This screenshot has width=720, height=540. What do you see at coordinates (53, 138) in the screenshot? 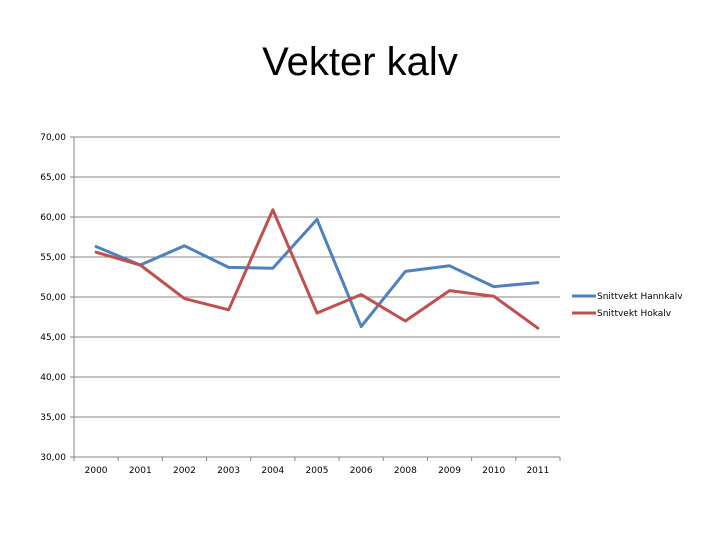
I see `y-tick-label: 70,00` at bounding box center [53, 138].